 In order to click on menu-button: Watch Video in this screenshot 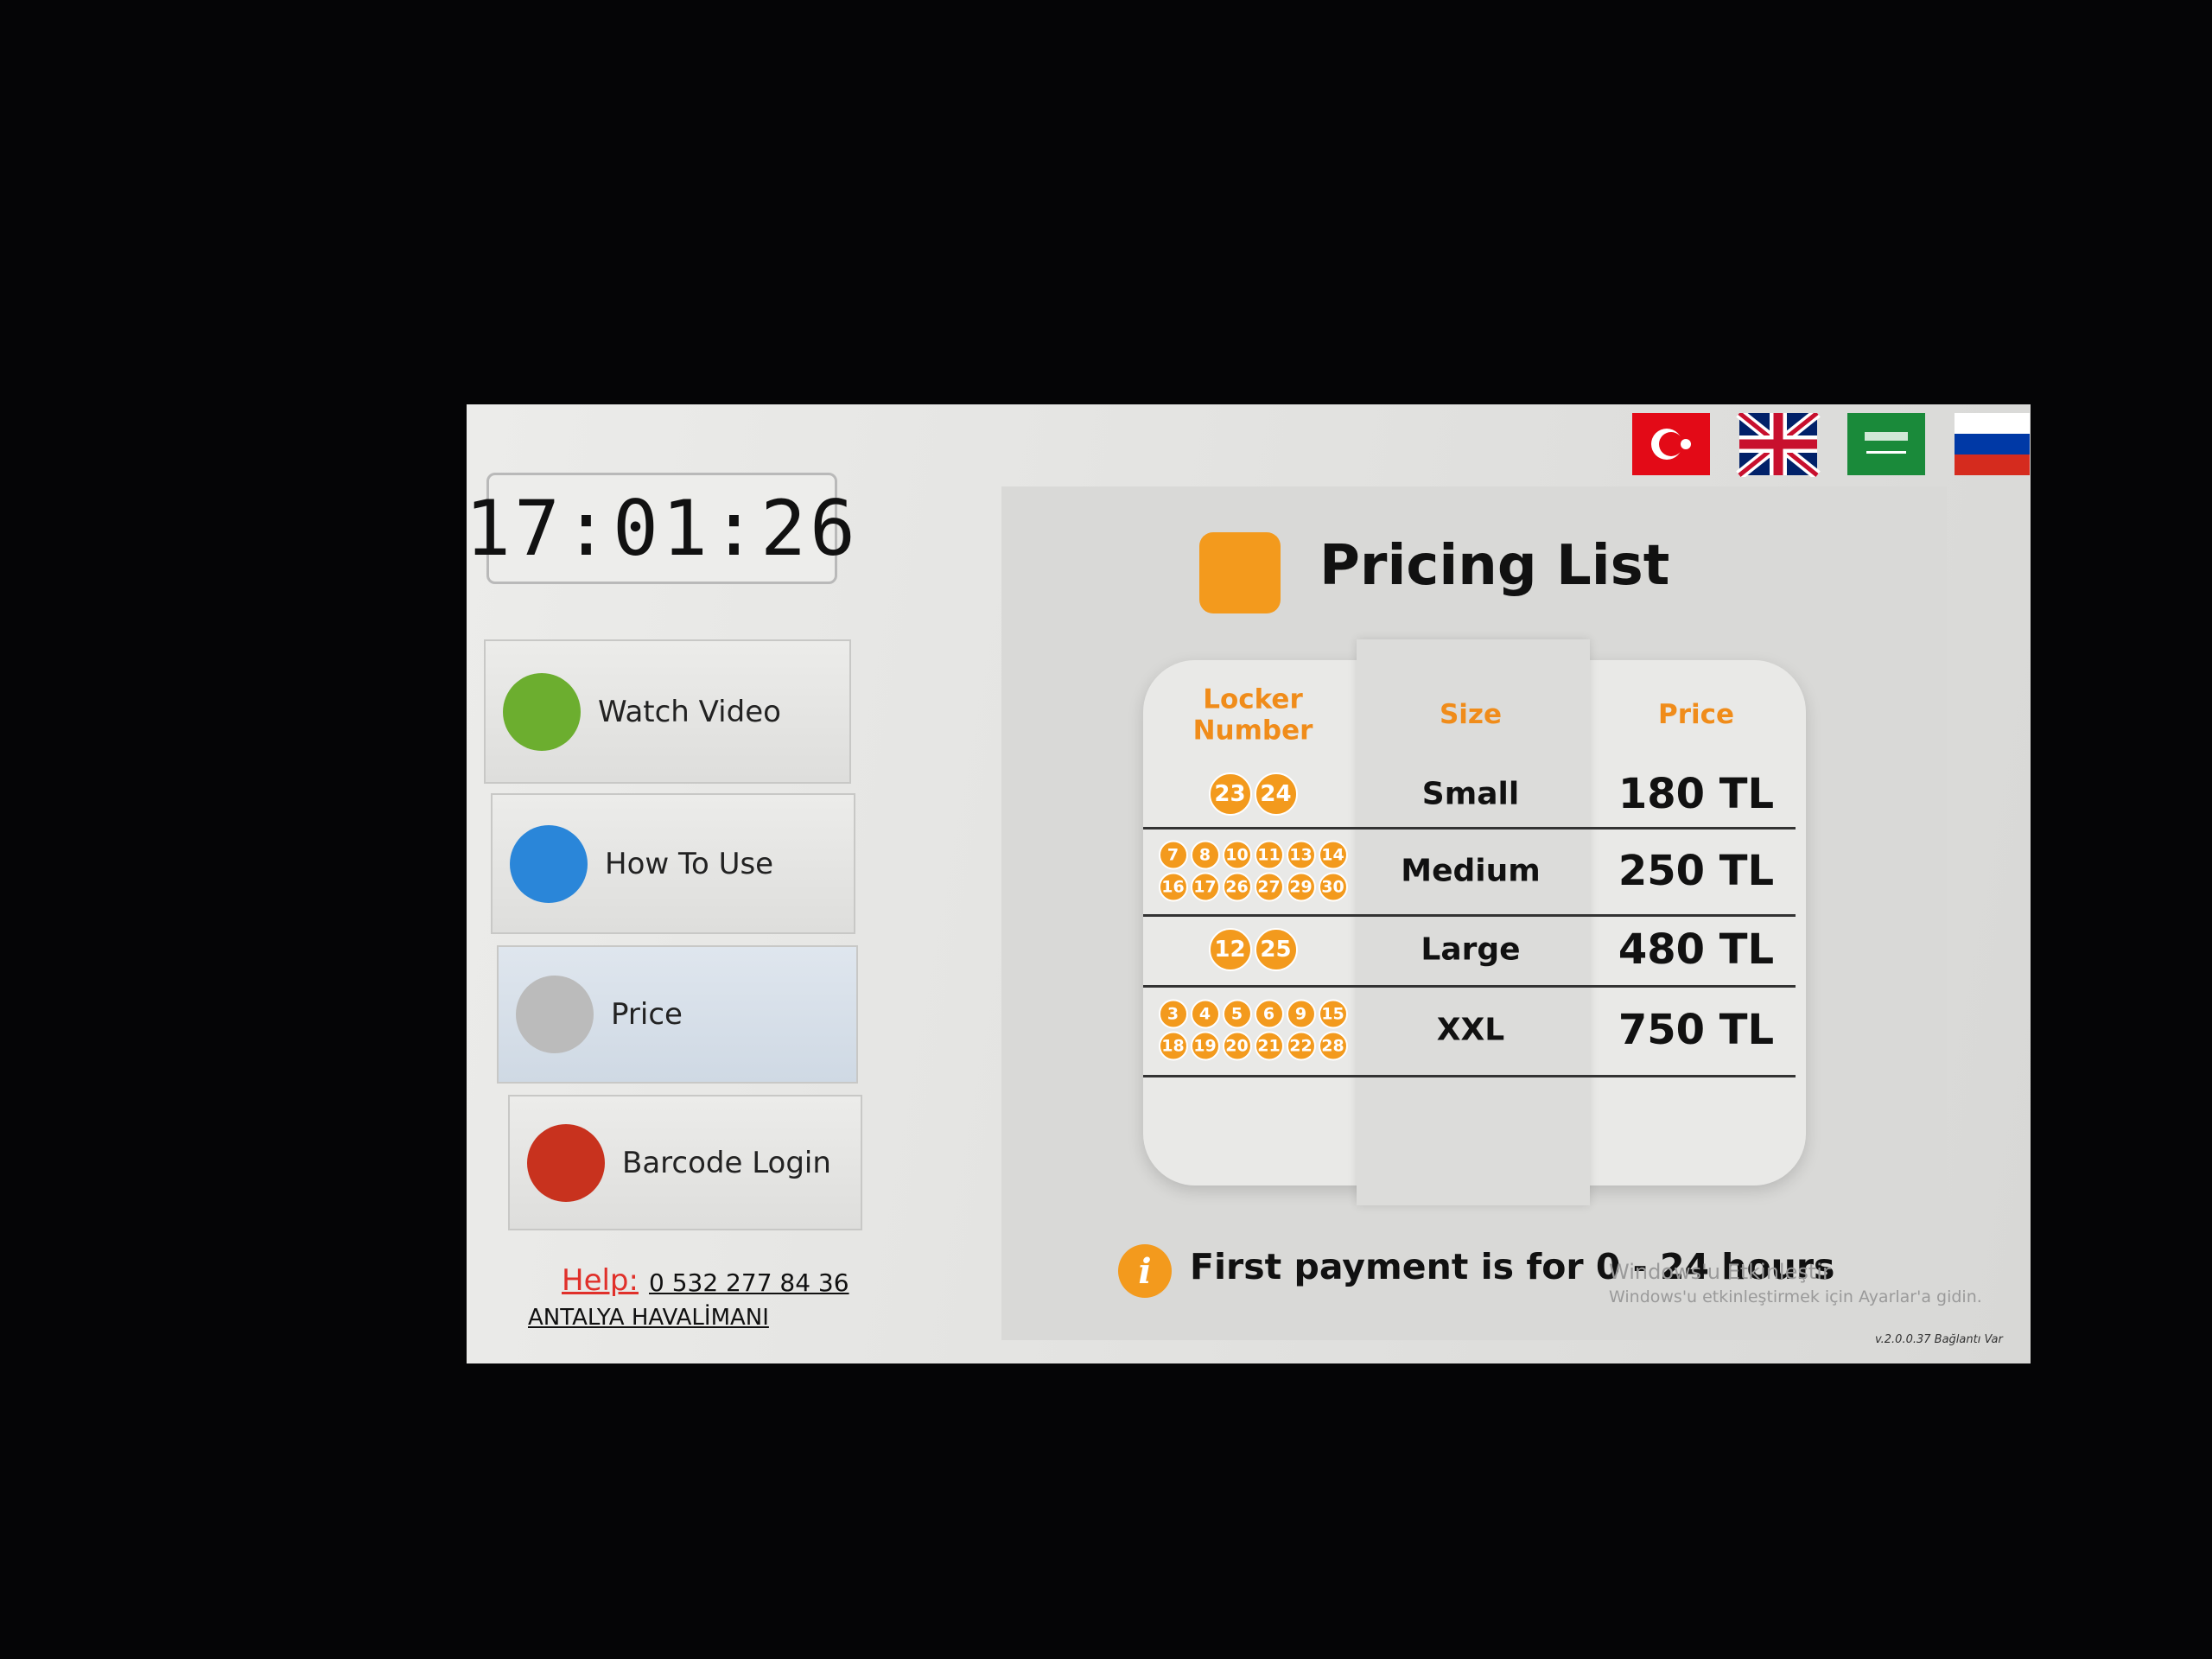, I will do `click(667, 711)`.